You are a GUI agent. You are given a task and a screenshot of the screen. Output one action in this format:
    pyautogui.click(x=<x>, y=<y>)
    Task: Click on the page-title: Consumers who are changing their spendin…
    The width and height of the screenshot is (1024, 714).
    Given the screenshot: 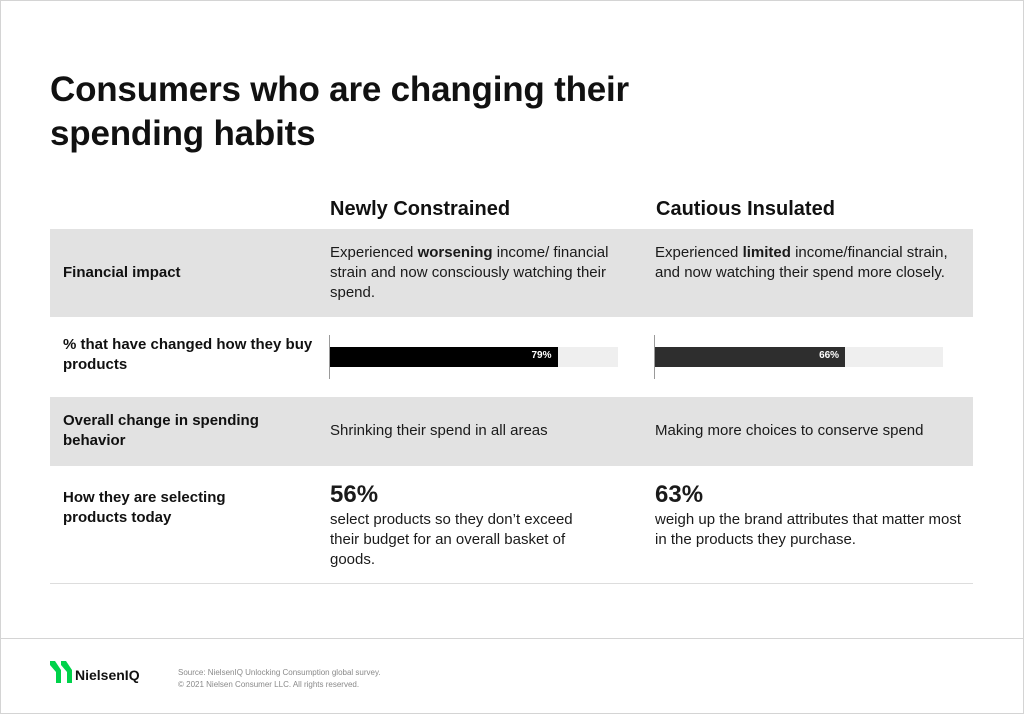 What is the action you would take?
    pyautogui.click(x=339, y=111)
    